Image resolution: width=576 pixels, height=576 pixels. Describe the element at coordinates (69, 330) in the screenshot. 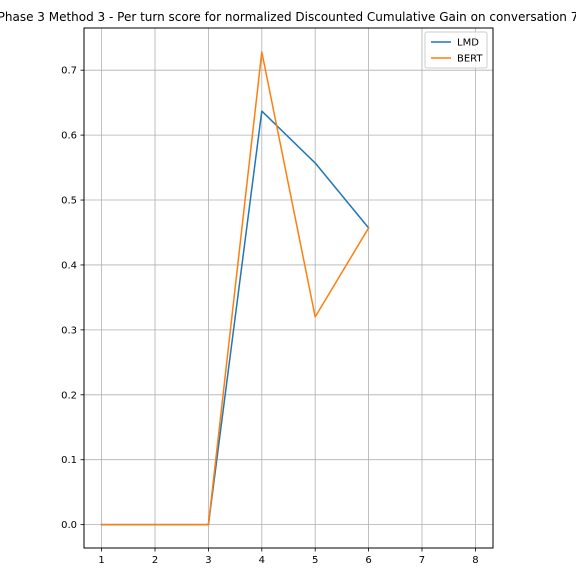

I see `y-tick-label: 0.3` at that location.